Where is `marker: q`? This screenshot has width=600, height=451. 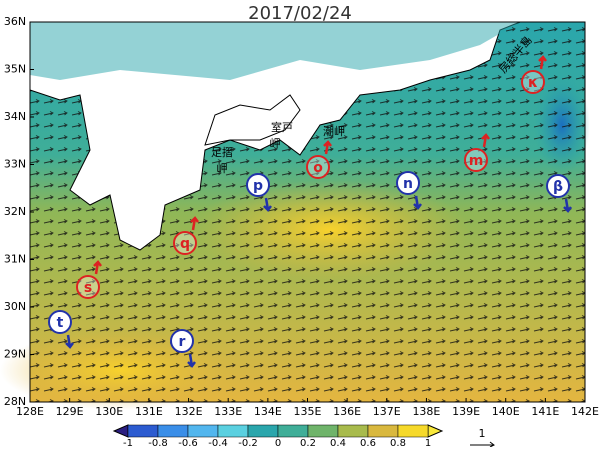 marker: q is located at coordinates (186, 235).